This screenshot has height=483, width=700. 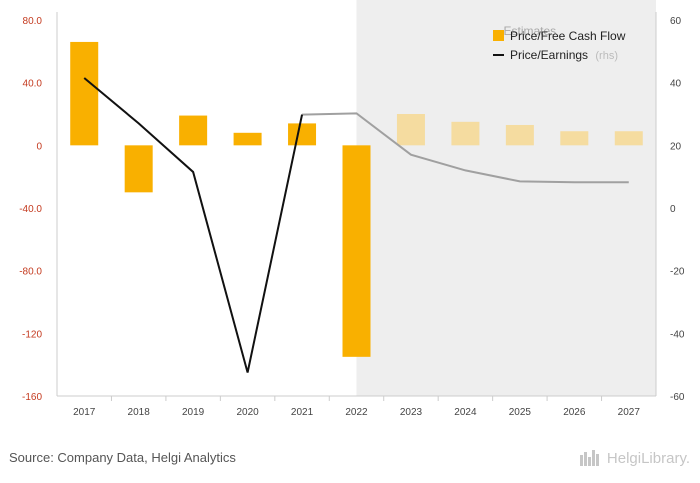 What do you see at coordinates (33, 21) in the screenshot?
I see `y-left-tick-label: 80.0` at bounding box center [33, 21].